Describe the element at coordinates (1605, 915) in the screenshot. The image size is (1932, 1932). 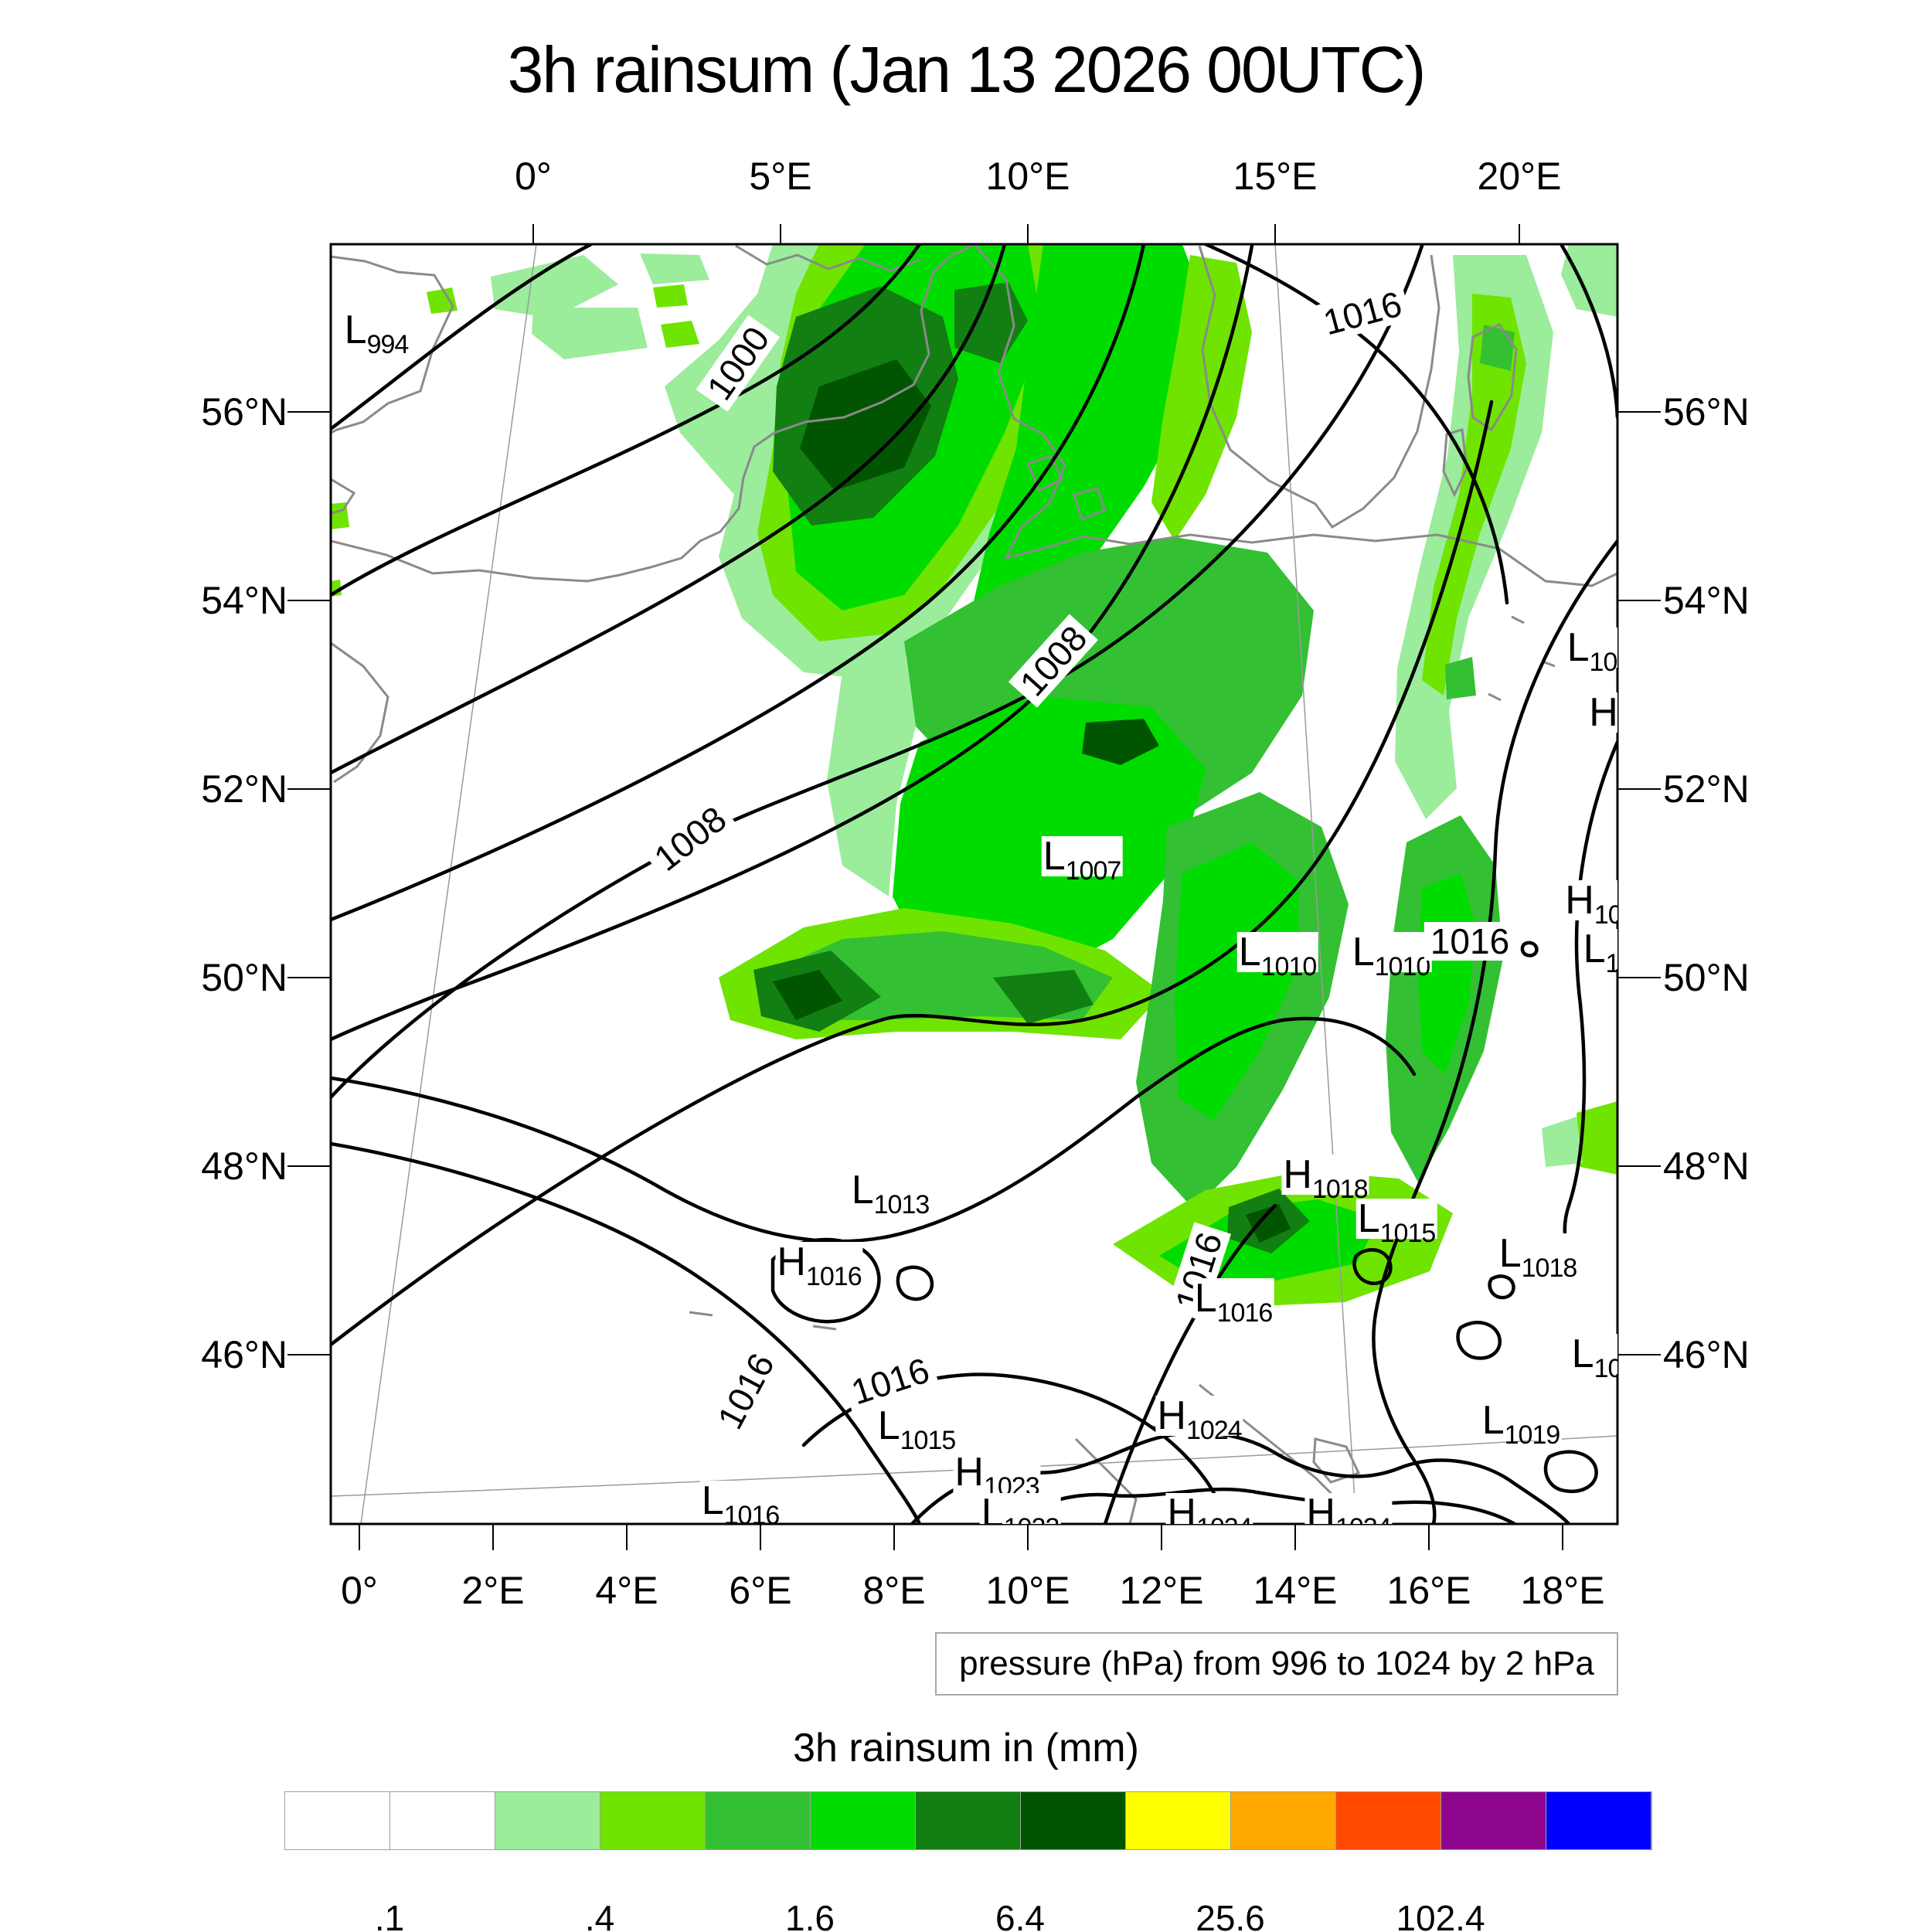
I see `pressure-value: 10` at that location.